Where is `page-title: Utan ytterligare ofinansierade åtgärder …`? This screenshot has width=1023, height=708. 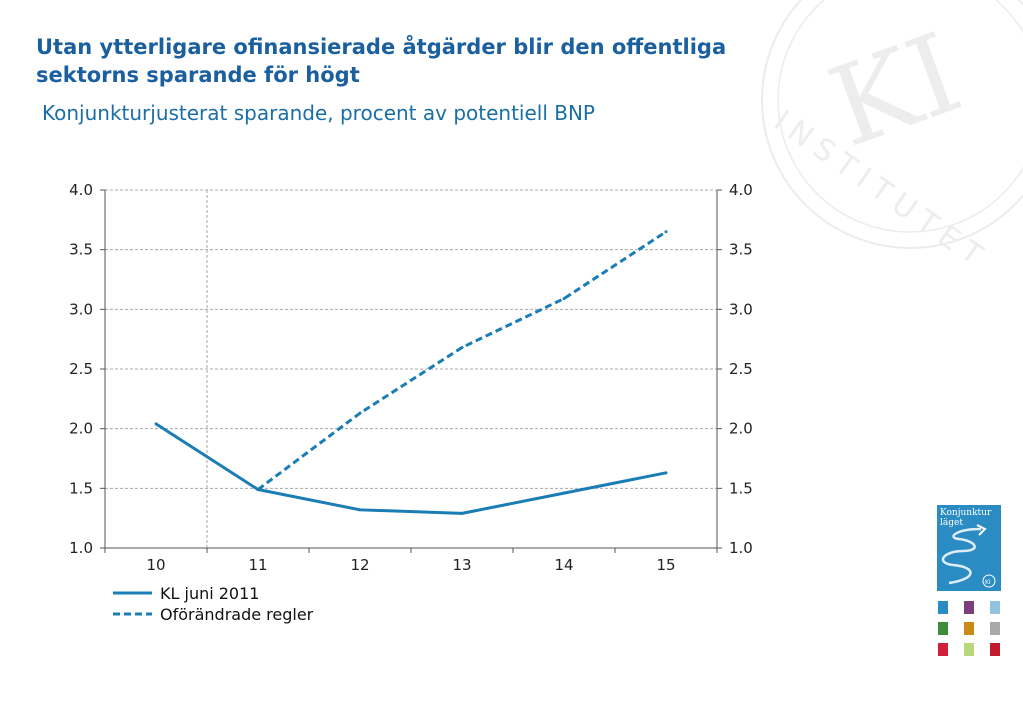 page-title: Utan ytterligare ofinansierade åtgärder … is located at coordinates (381, 61).